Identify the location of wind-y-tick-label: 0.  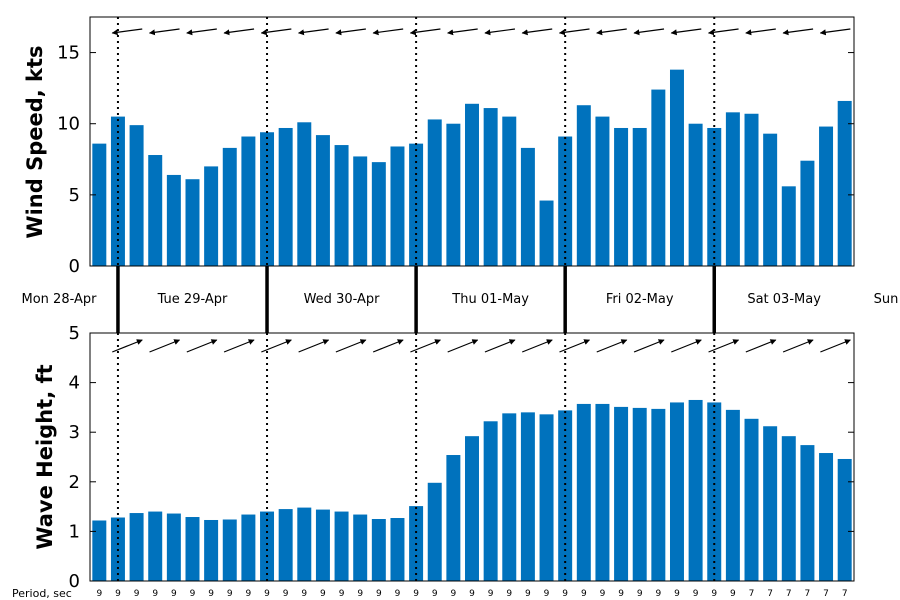
(74, 266).